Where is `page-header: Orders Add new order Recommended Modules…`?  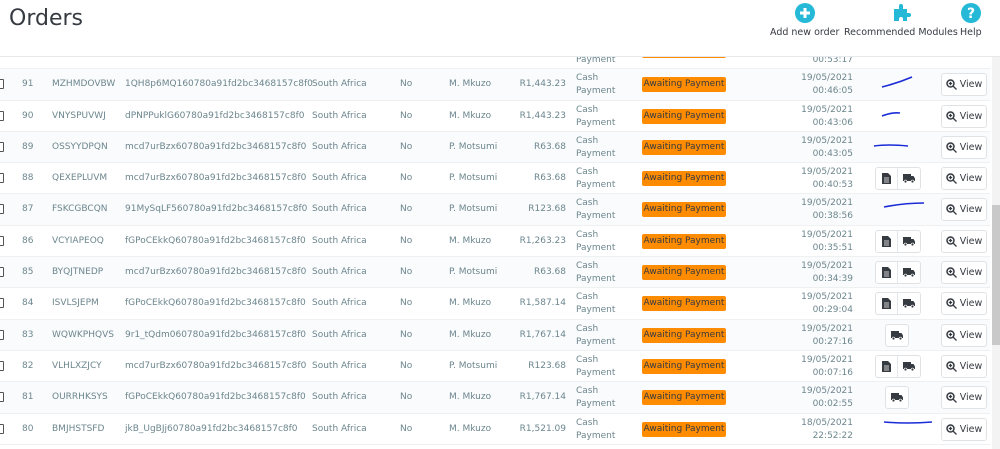
page-header: Orders Add new order Recommended Modules… is located at coordinates (500, 28).